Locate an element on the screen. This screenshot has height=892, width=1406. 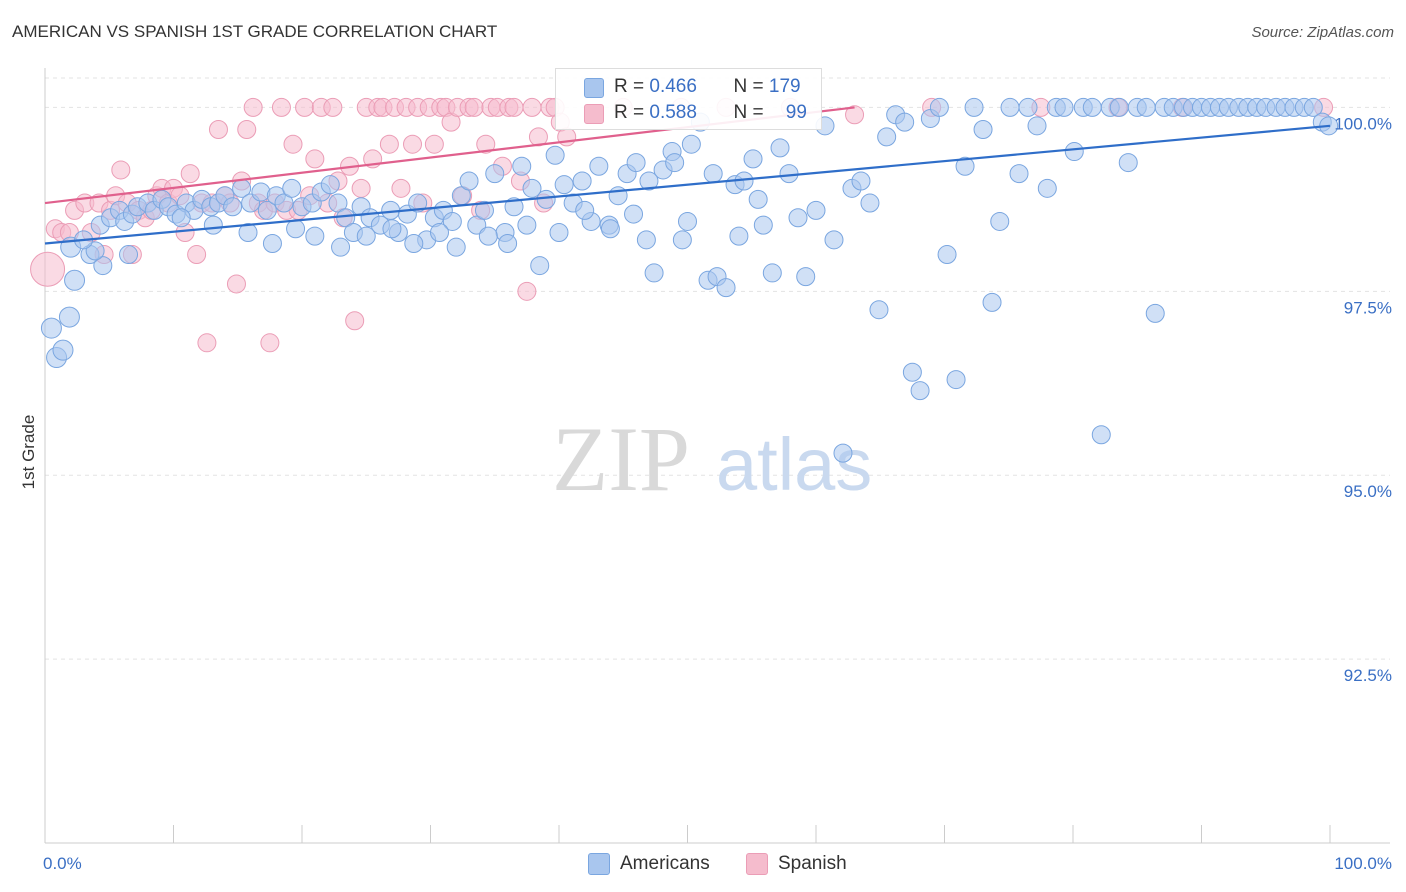
americans-swatch is located at coordinates (594, 88).